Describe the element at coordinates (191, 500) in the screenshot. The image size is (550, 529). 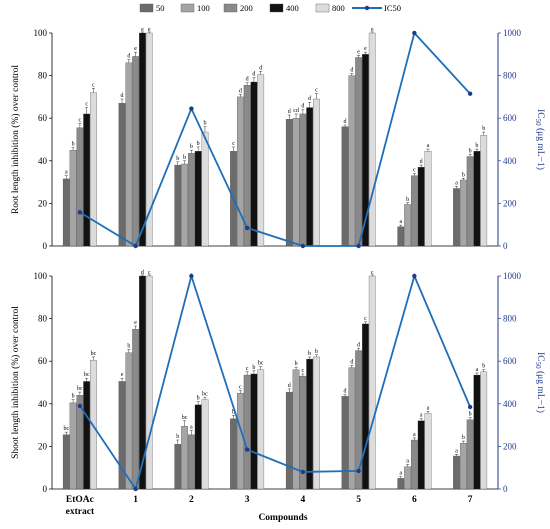
I see `x-category-label: 2` at that location.